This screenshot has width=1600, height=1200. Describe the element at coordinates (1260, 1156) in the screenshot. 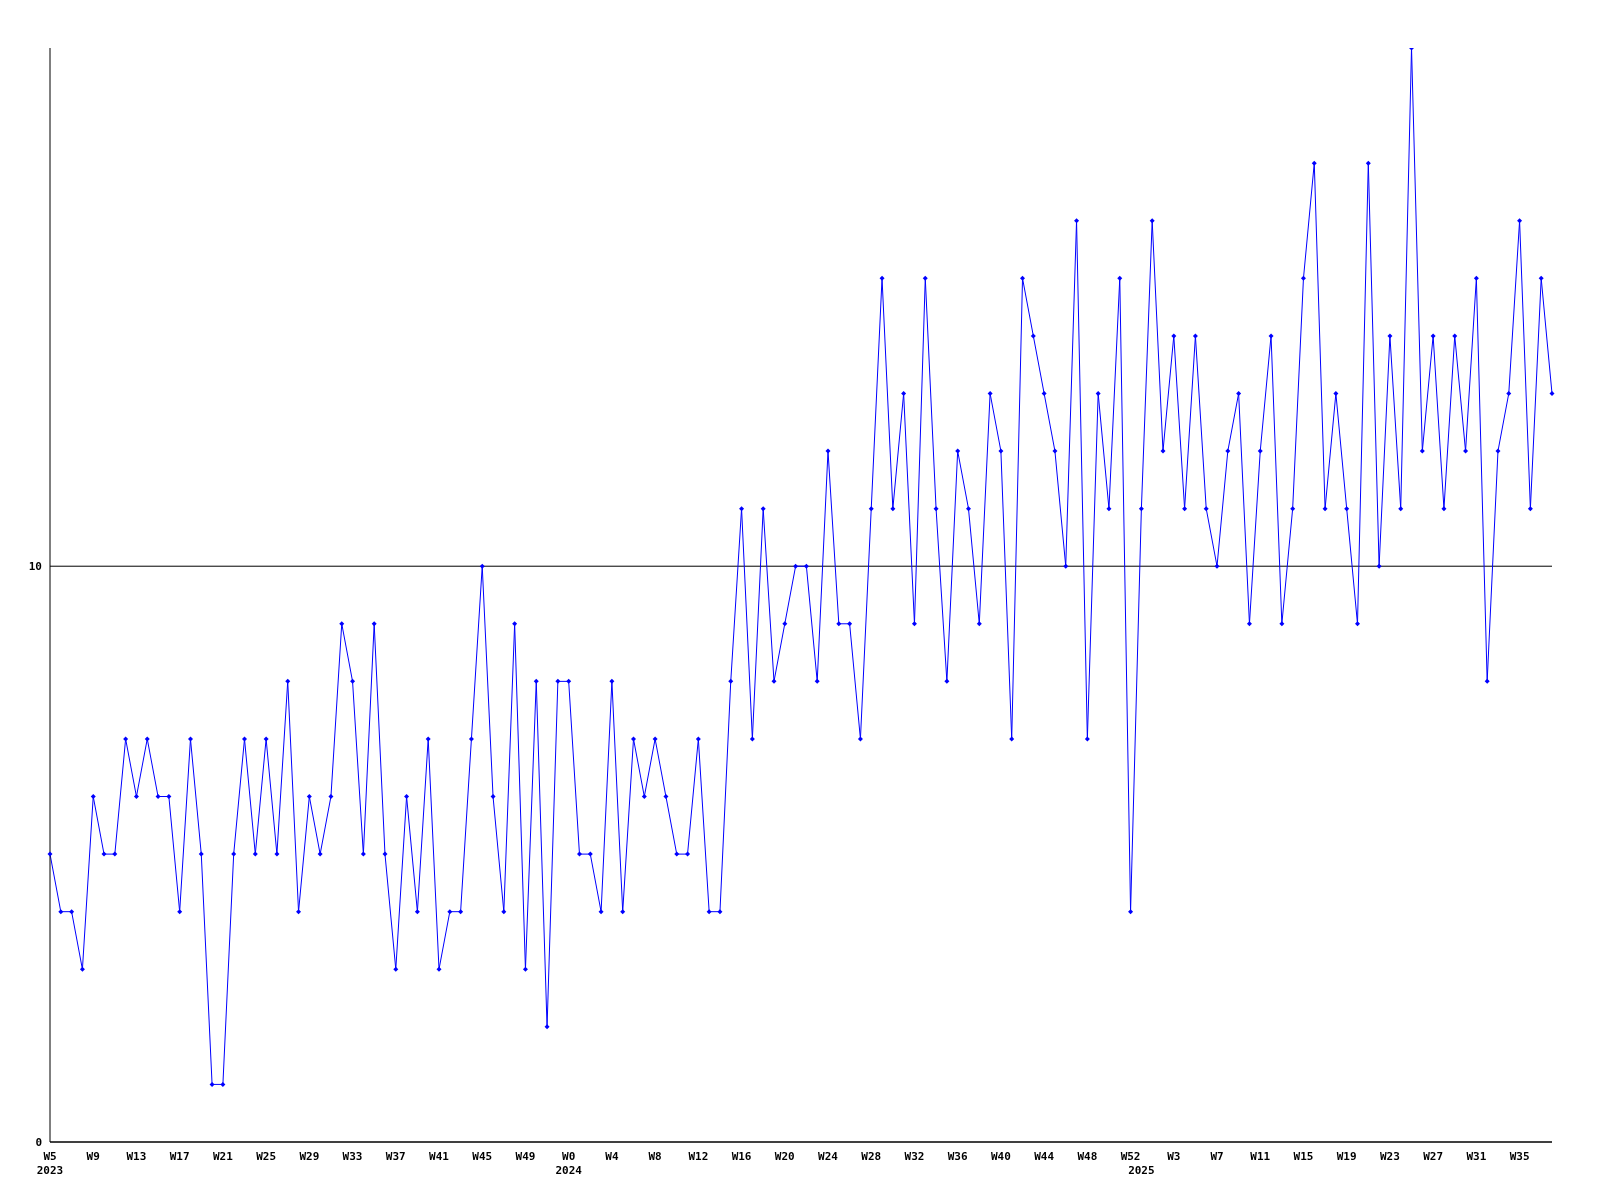

I see `x-tick-label: W11` at that location.